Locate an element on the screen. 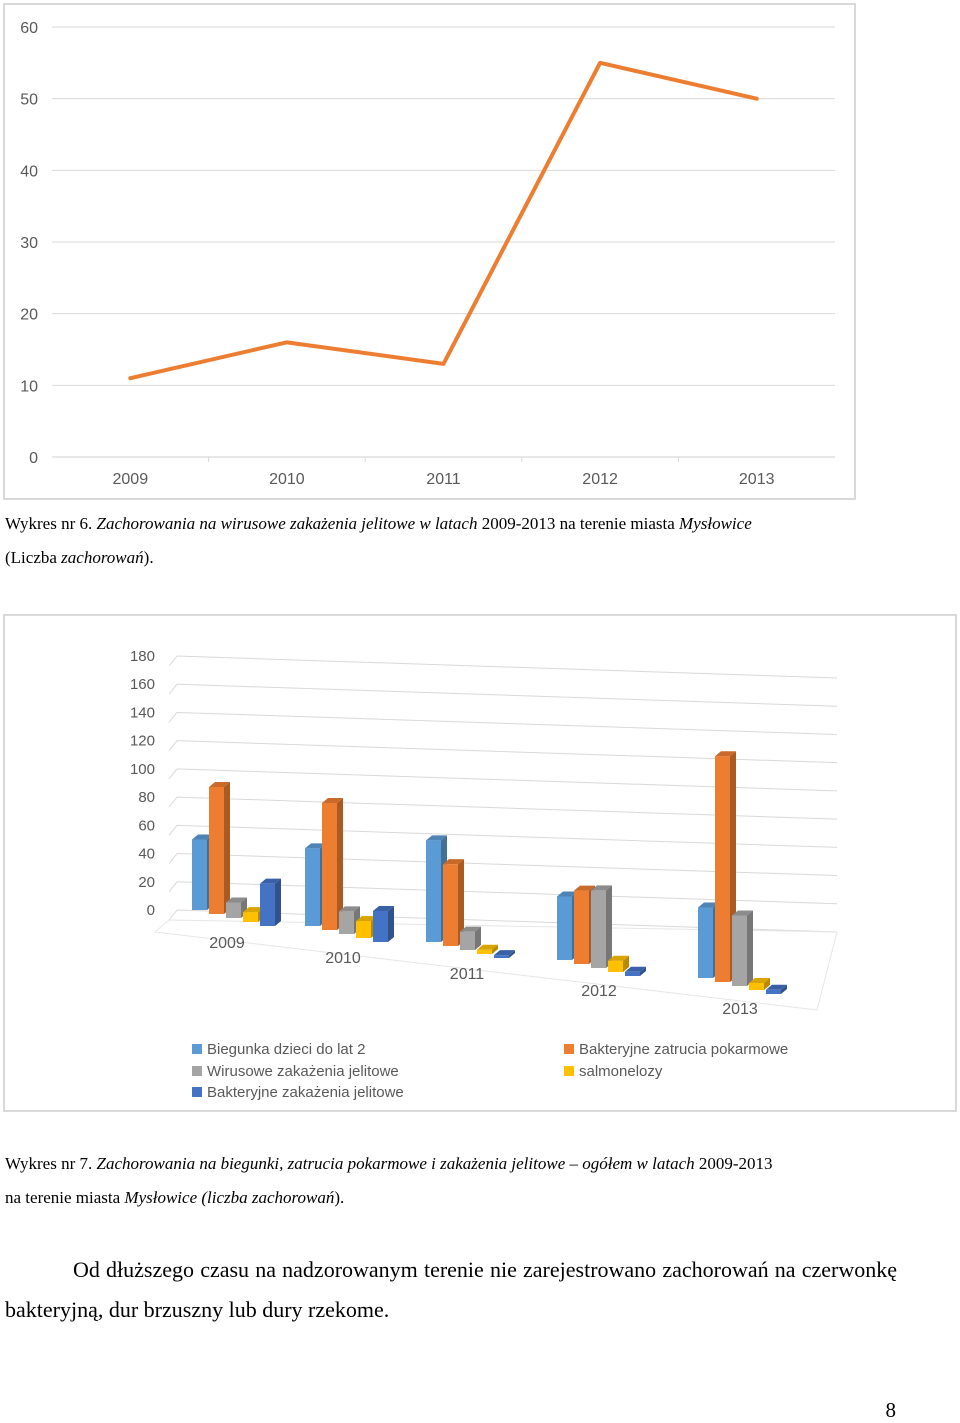  y-tick-label: 180 is located at coordinates (142, 656).